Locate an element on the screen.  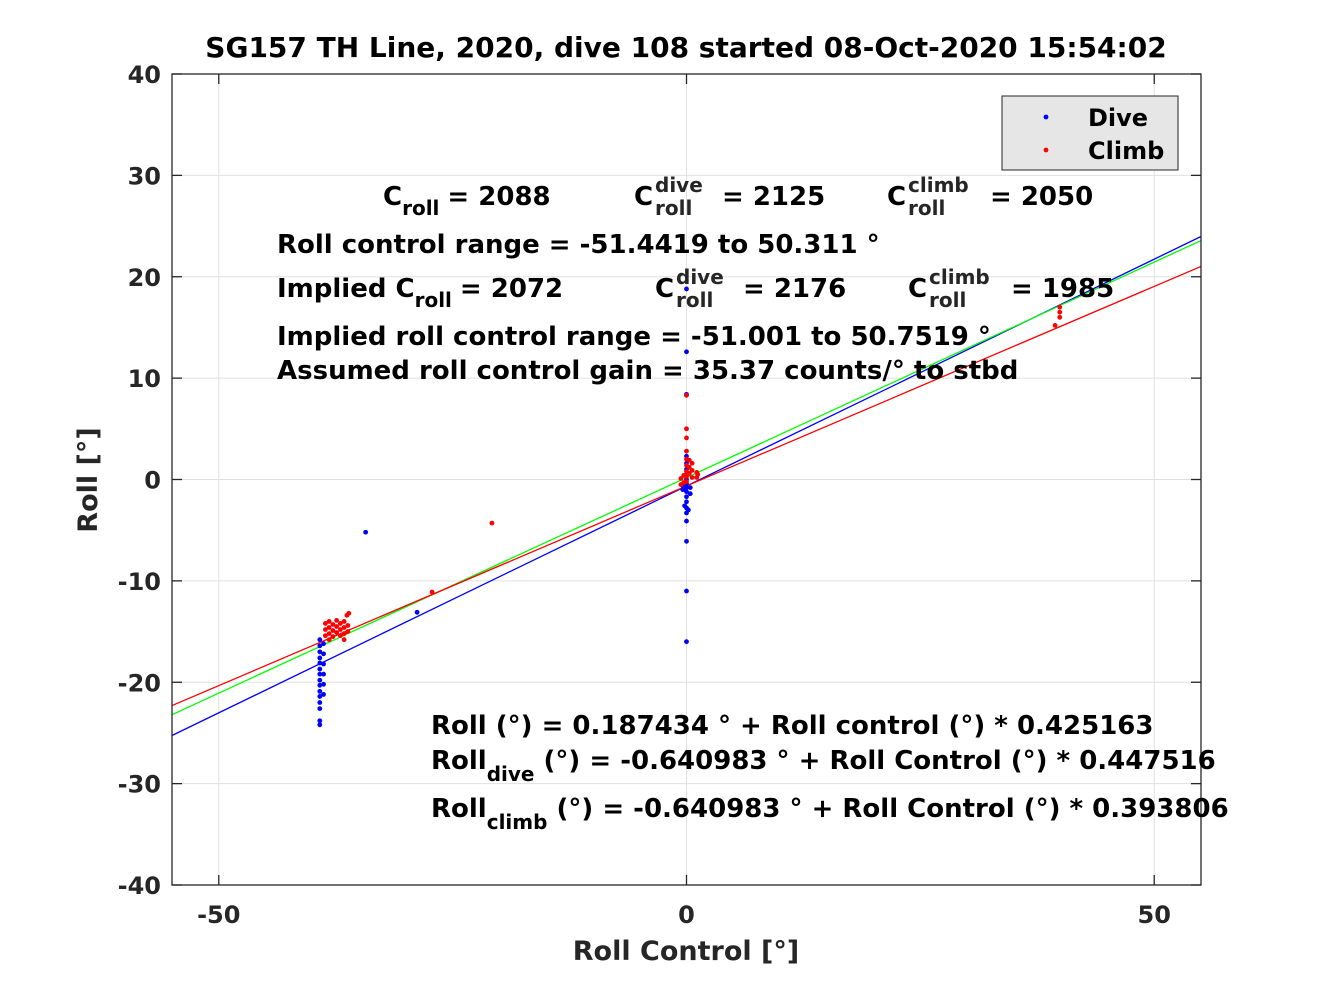
c-roll-text: Croll = 2088 is located at coordinates (467, 201).